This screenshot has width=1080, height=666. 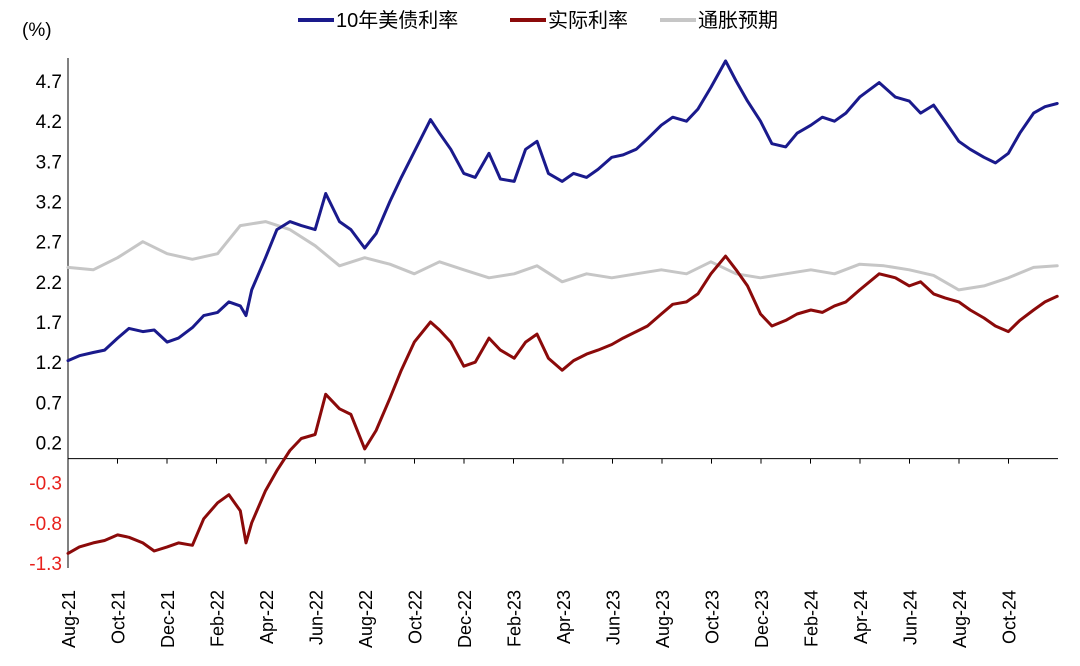 I want to click on x-tick-label: Aug-22, so click(x=366, y=619).